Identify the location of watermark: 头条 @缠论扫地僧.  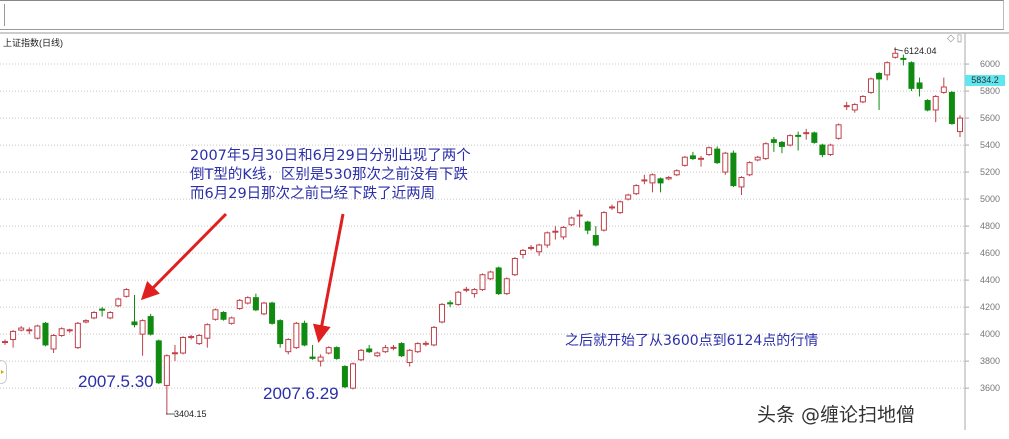
(836, 415).